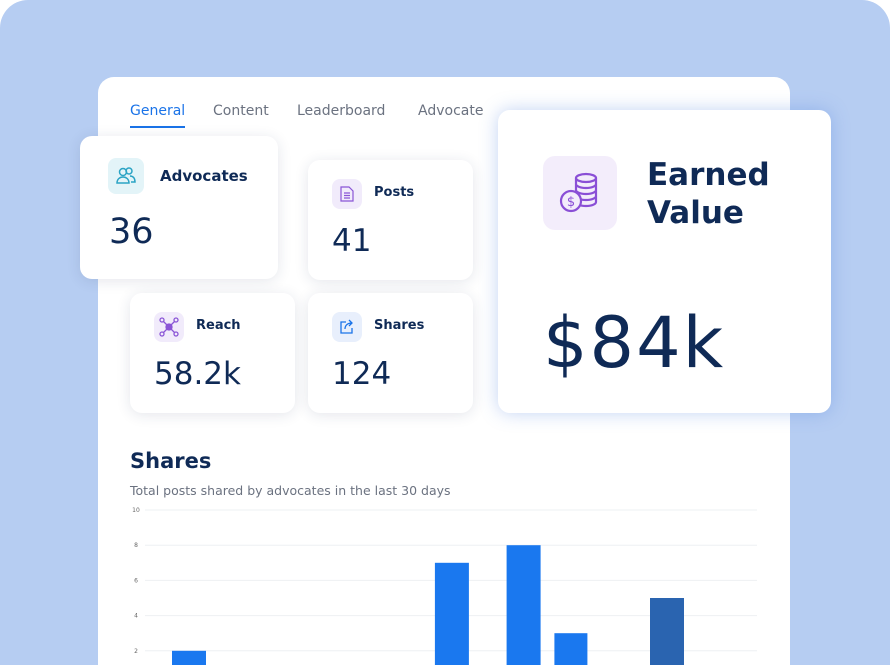 This screenshot has height=665, width=890. I want to click on tab-content: Content, so click(241, 111).